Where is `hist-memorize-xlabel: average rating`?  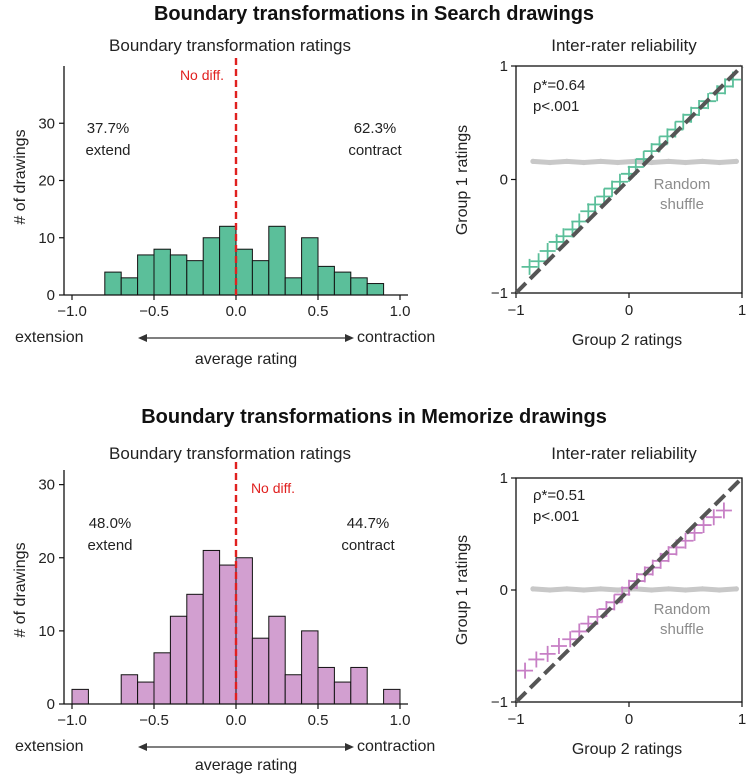 hist-memorize-xlabel: average rating is located at coordinates (246, 765).